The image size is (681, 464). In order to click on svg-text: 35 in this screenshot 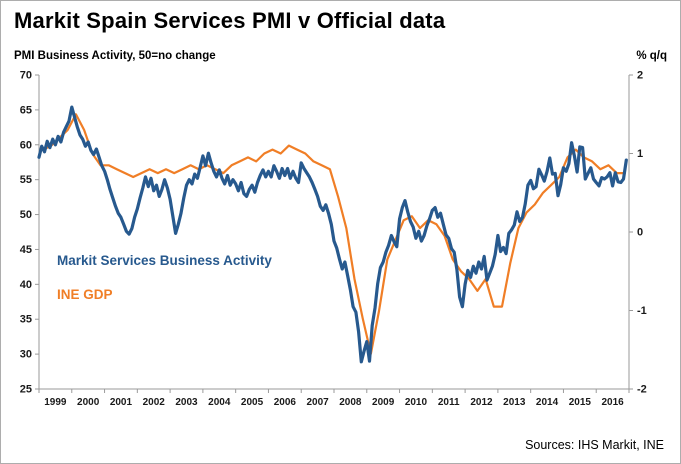, I will do `click(26, 320)`.